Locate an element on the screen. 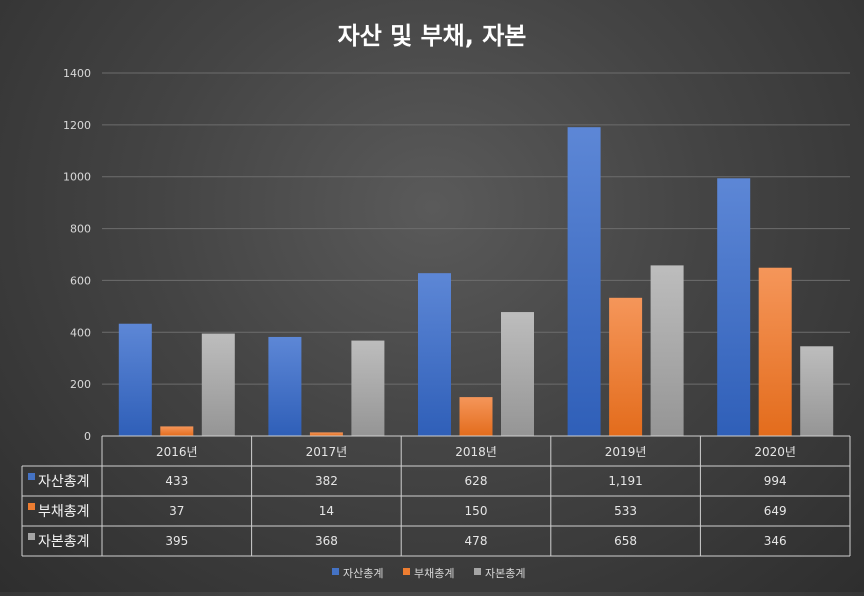 The width and height of the screenshot is (864, 596). legend: 자산총계 부채총계 자본총계 is located at coordinates (428, 573).